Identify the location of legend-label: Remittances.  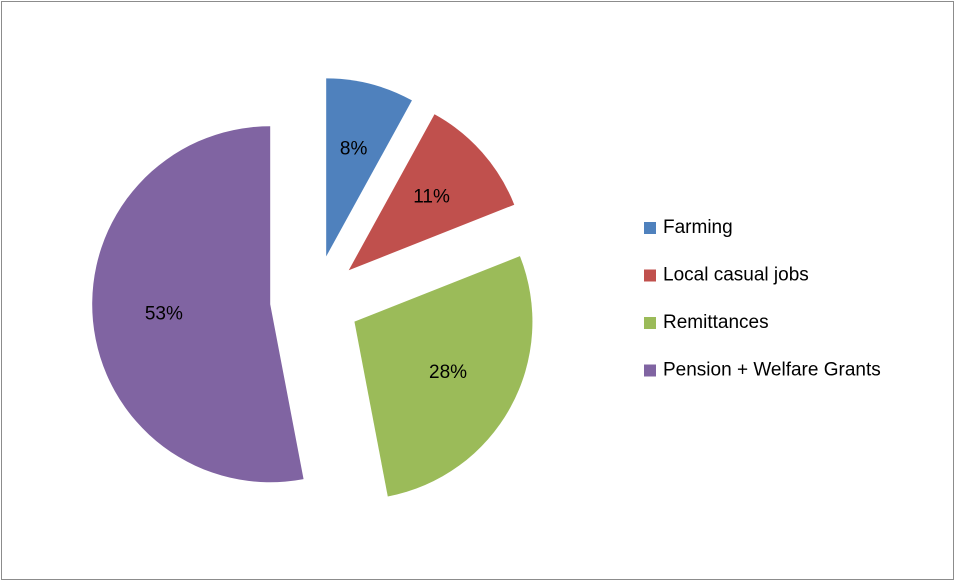
(716, 322).